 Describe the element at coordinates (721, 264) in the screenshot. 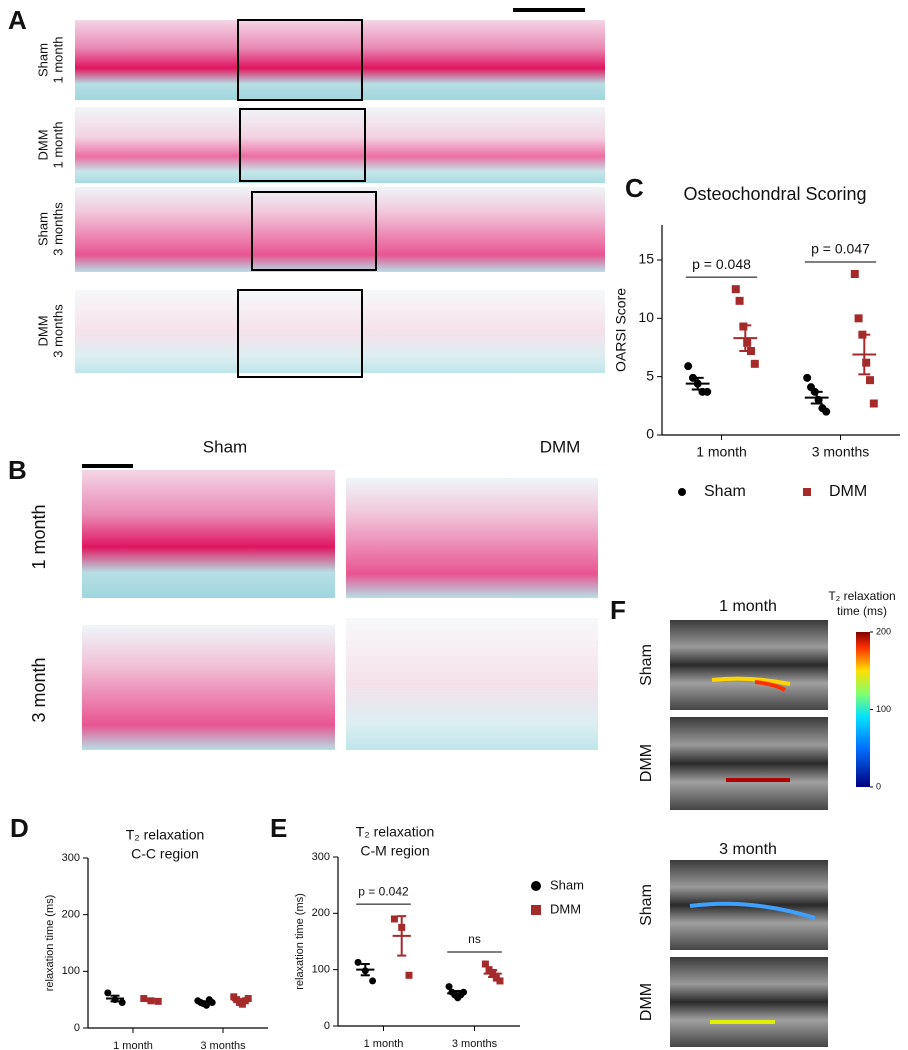

I see `annotation: p = 0.048` at that location.